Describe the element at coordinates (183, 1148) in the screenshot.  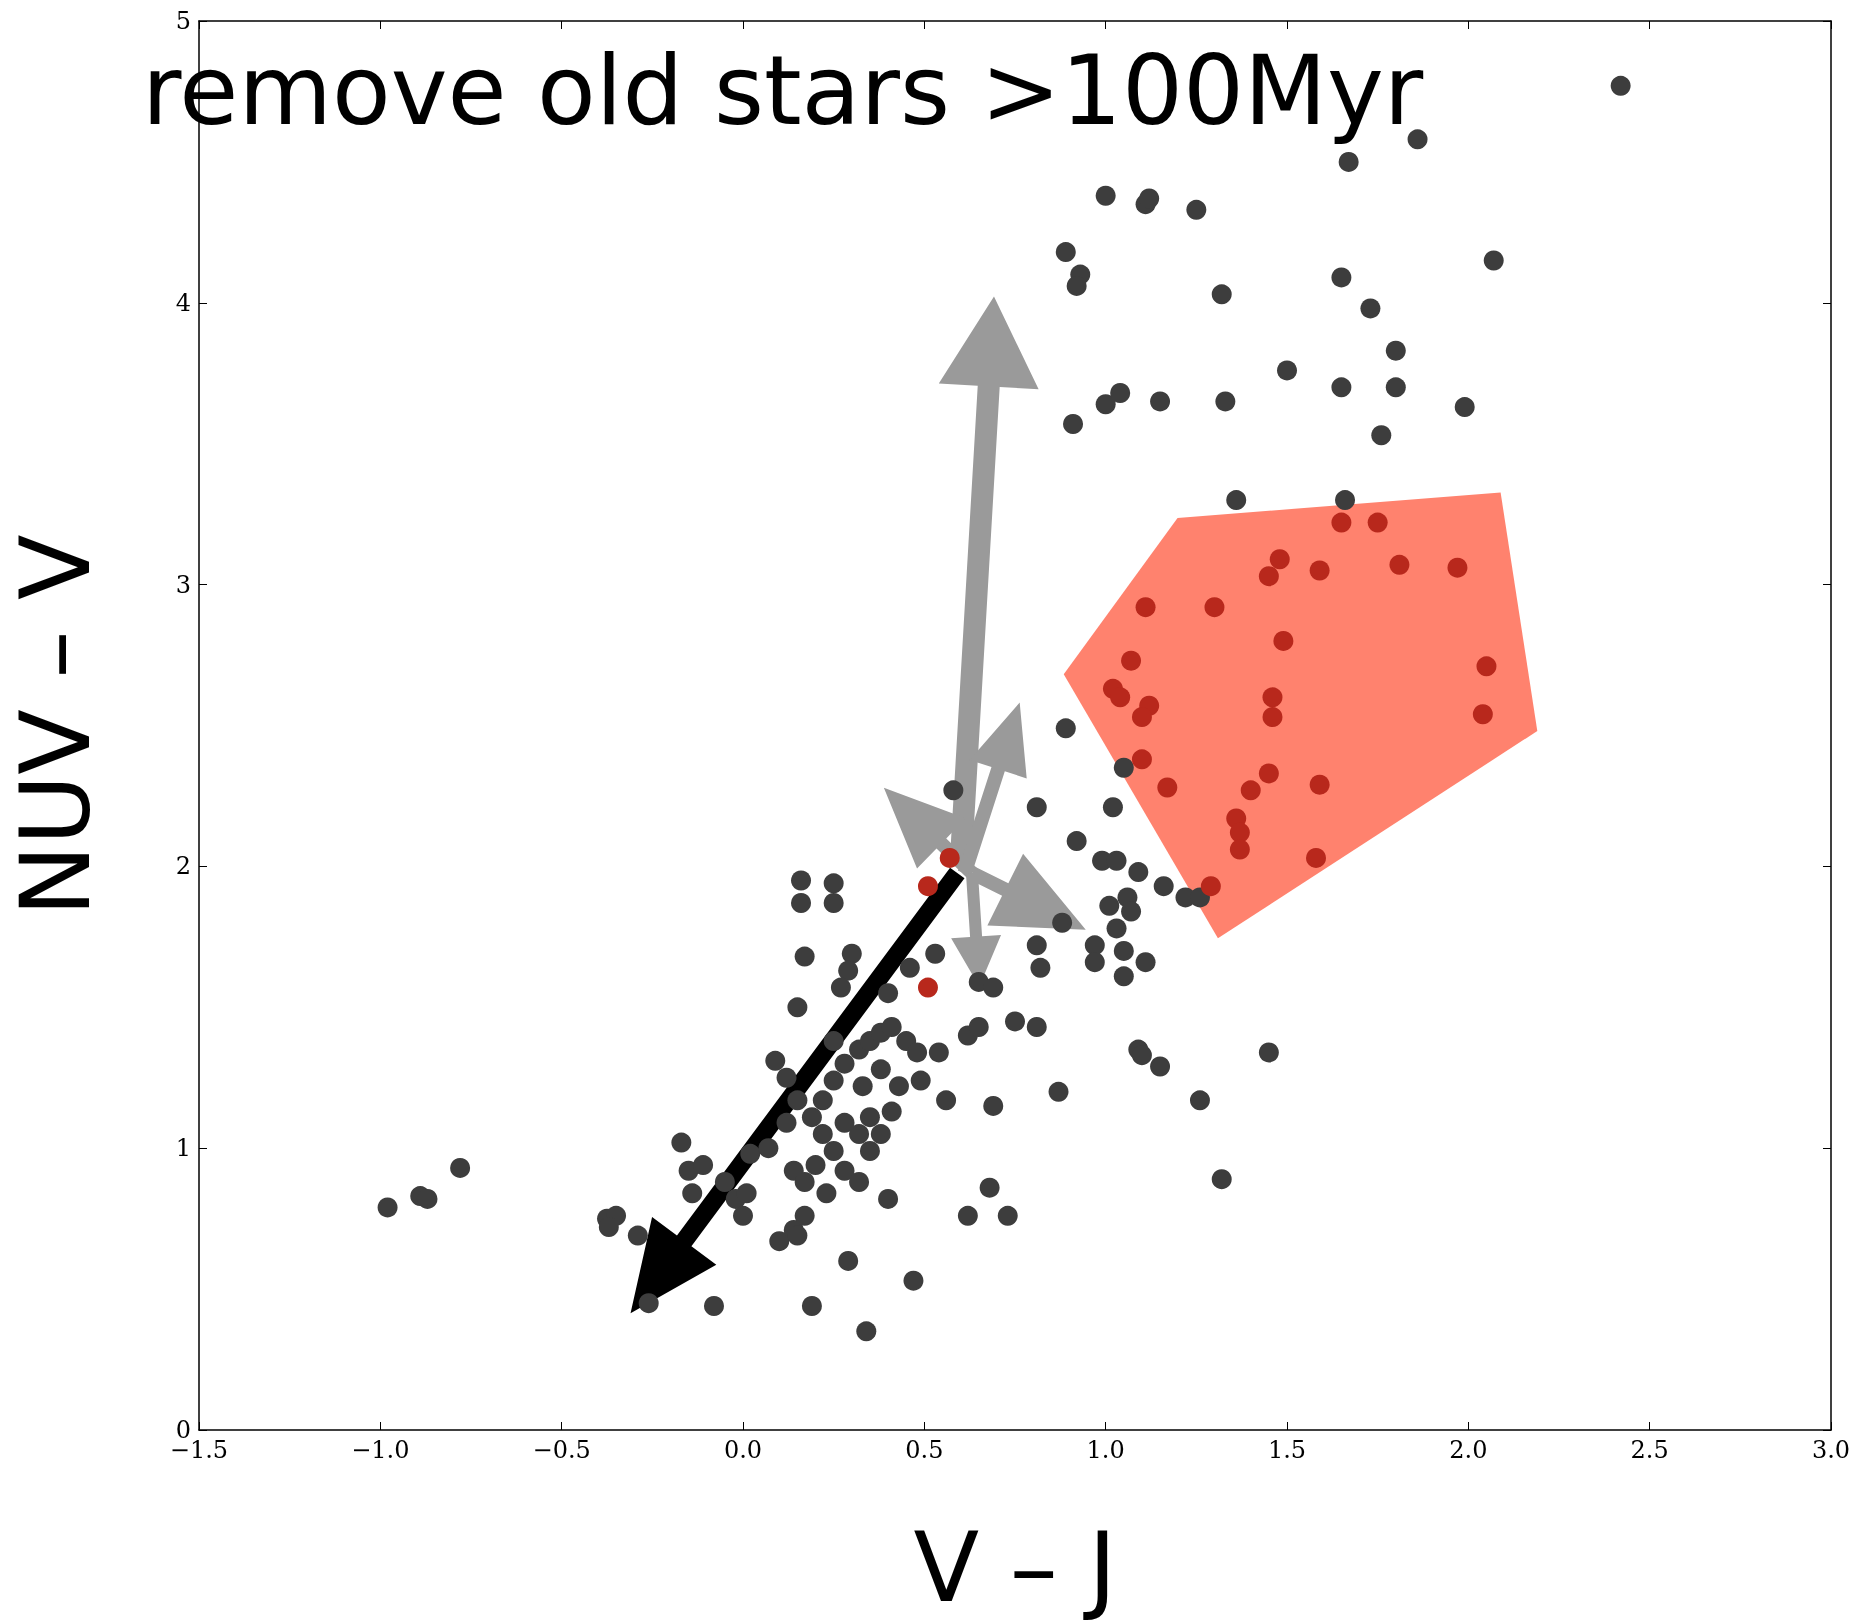
I see `y-tick-label: 1` at that location.